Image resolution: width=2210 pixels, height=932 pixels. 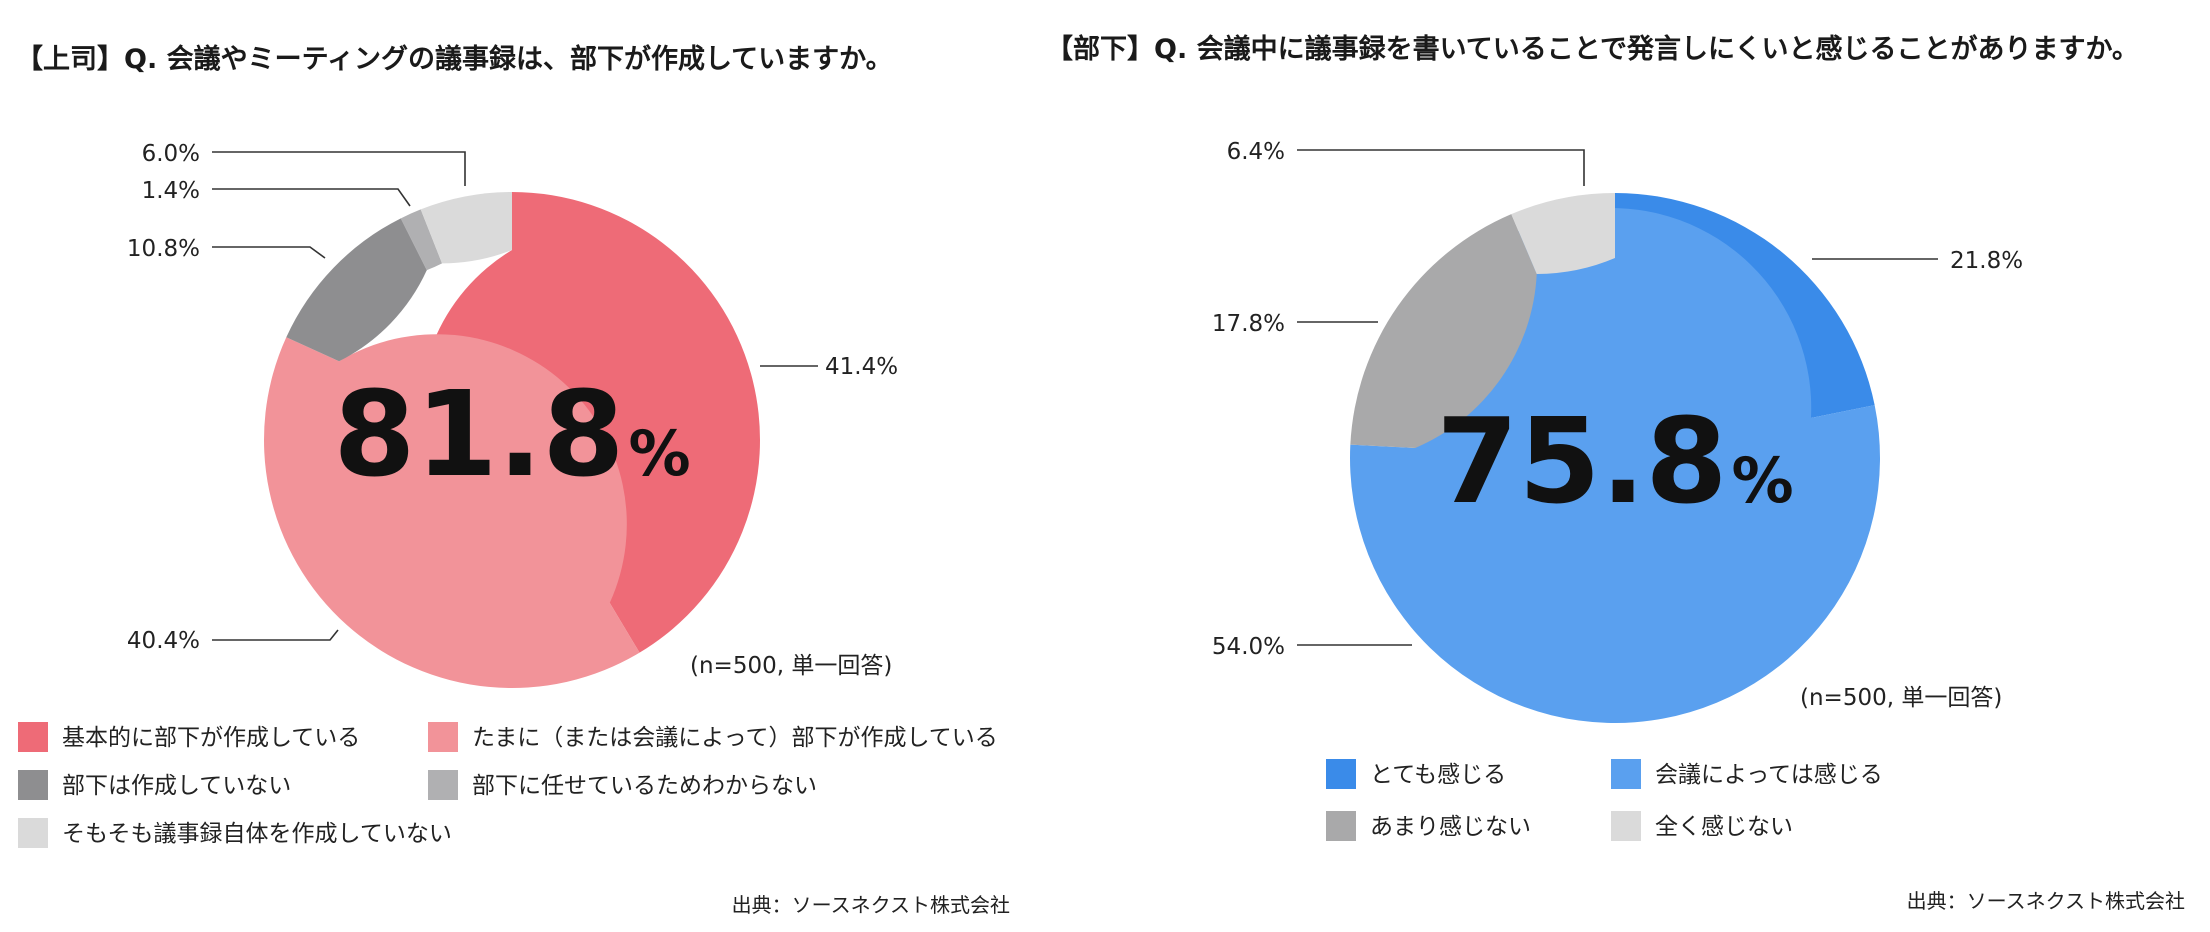 I want to click on slice-value-label: 17.8%, so click(x=1248, y=324).